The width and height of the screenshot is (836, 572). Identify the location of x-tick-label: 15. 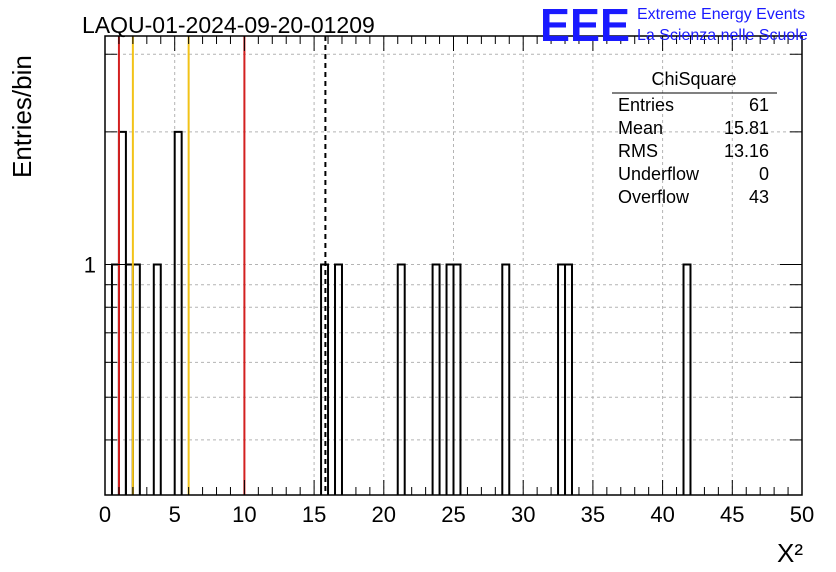
(314, 514).